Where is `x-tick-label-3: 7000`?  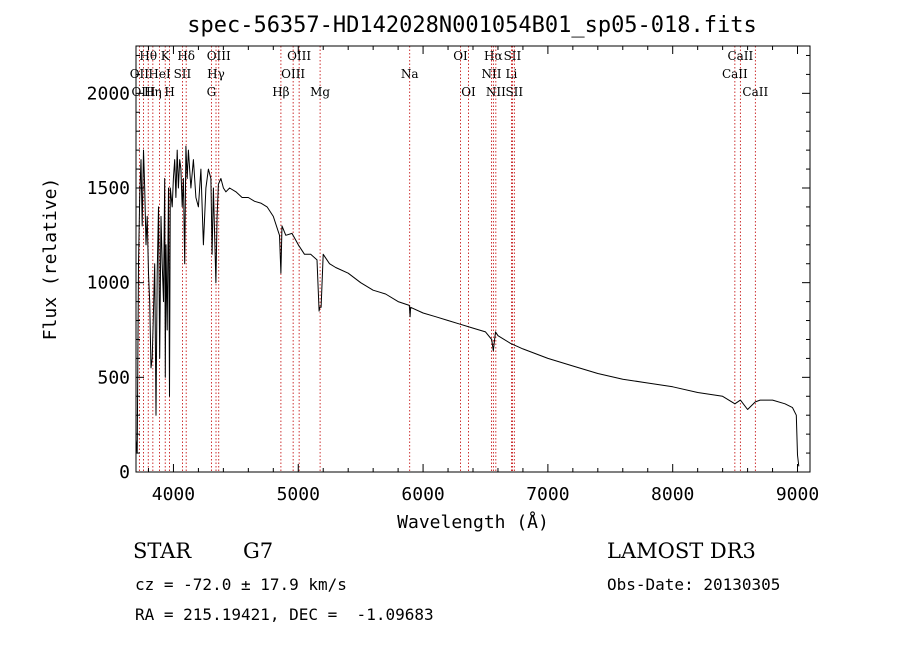
x-tick-label-3: 7000 is located at coordinates (547, 494).